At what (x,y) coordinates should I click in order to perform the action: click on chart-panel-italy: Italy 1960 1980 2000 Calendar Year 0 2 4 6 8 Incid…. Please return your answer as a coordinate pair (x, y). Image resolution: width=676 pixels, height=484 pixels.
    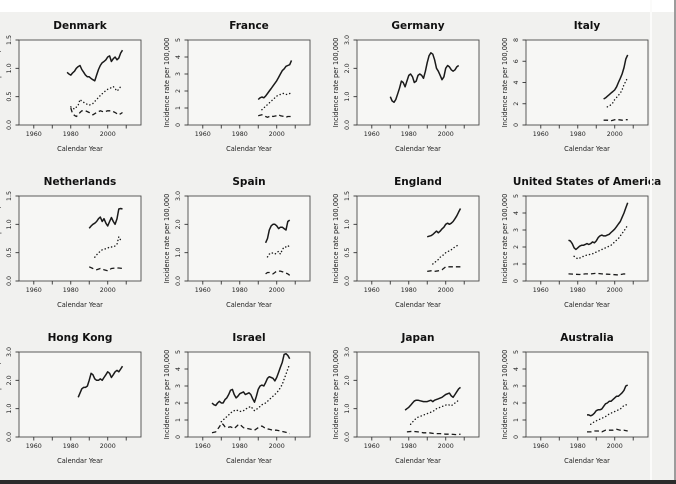
    Looking at the image, I should click on (584, 90).